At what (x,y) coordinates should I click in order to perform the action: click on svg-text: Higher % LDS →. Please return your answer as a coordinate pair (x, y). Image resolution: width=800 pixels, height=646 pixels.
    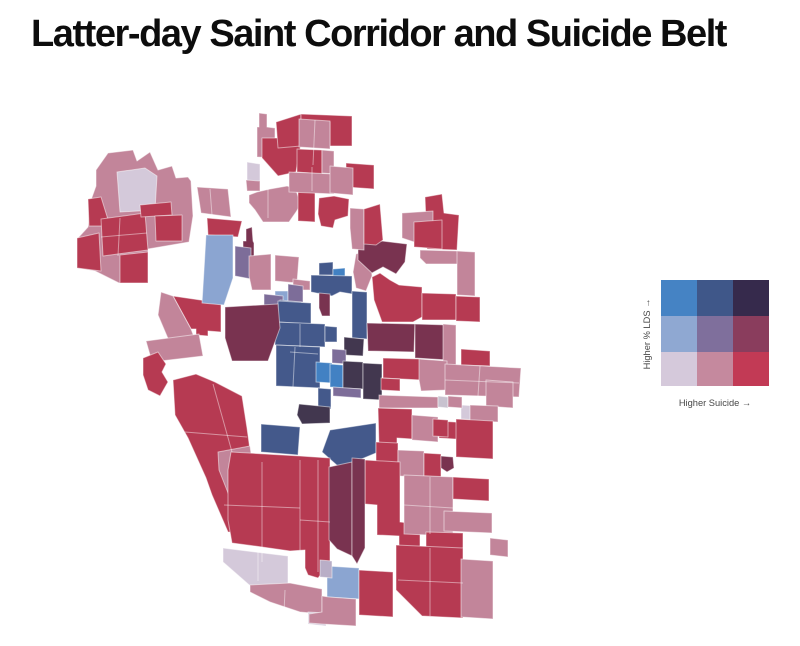
    Looking at the image, I should click on (647, 334).